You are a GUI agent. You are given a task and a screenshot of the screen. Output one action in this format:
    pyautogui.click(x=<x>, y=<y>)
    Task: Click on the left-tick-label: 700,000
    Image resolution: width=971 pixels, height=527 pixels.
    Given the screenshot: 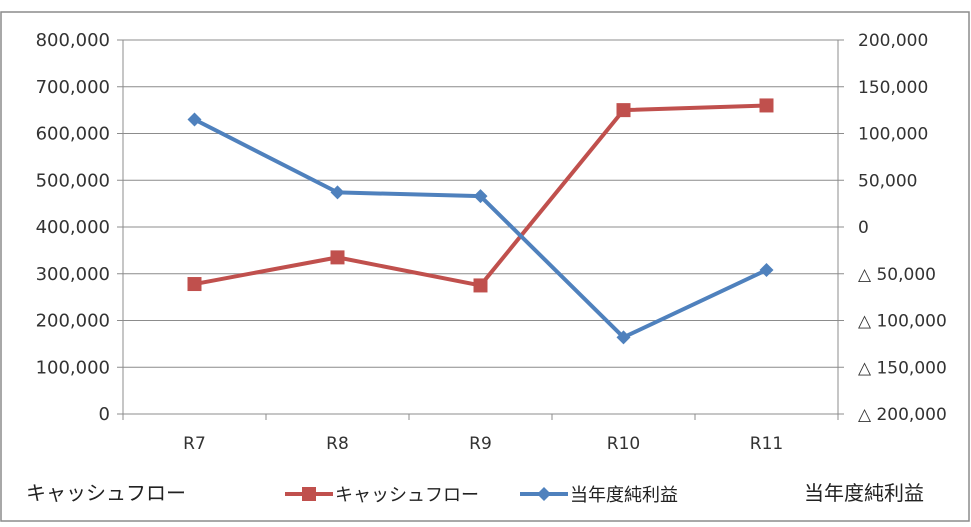 What is the action you would take?
    pyautogui.click(x=73, y=87)
    